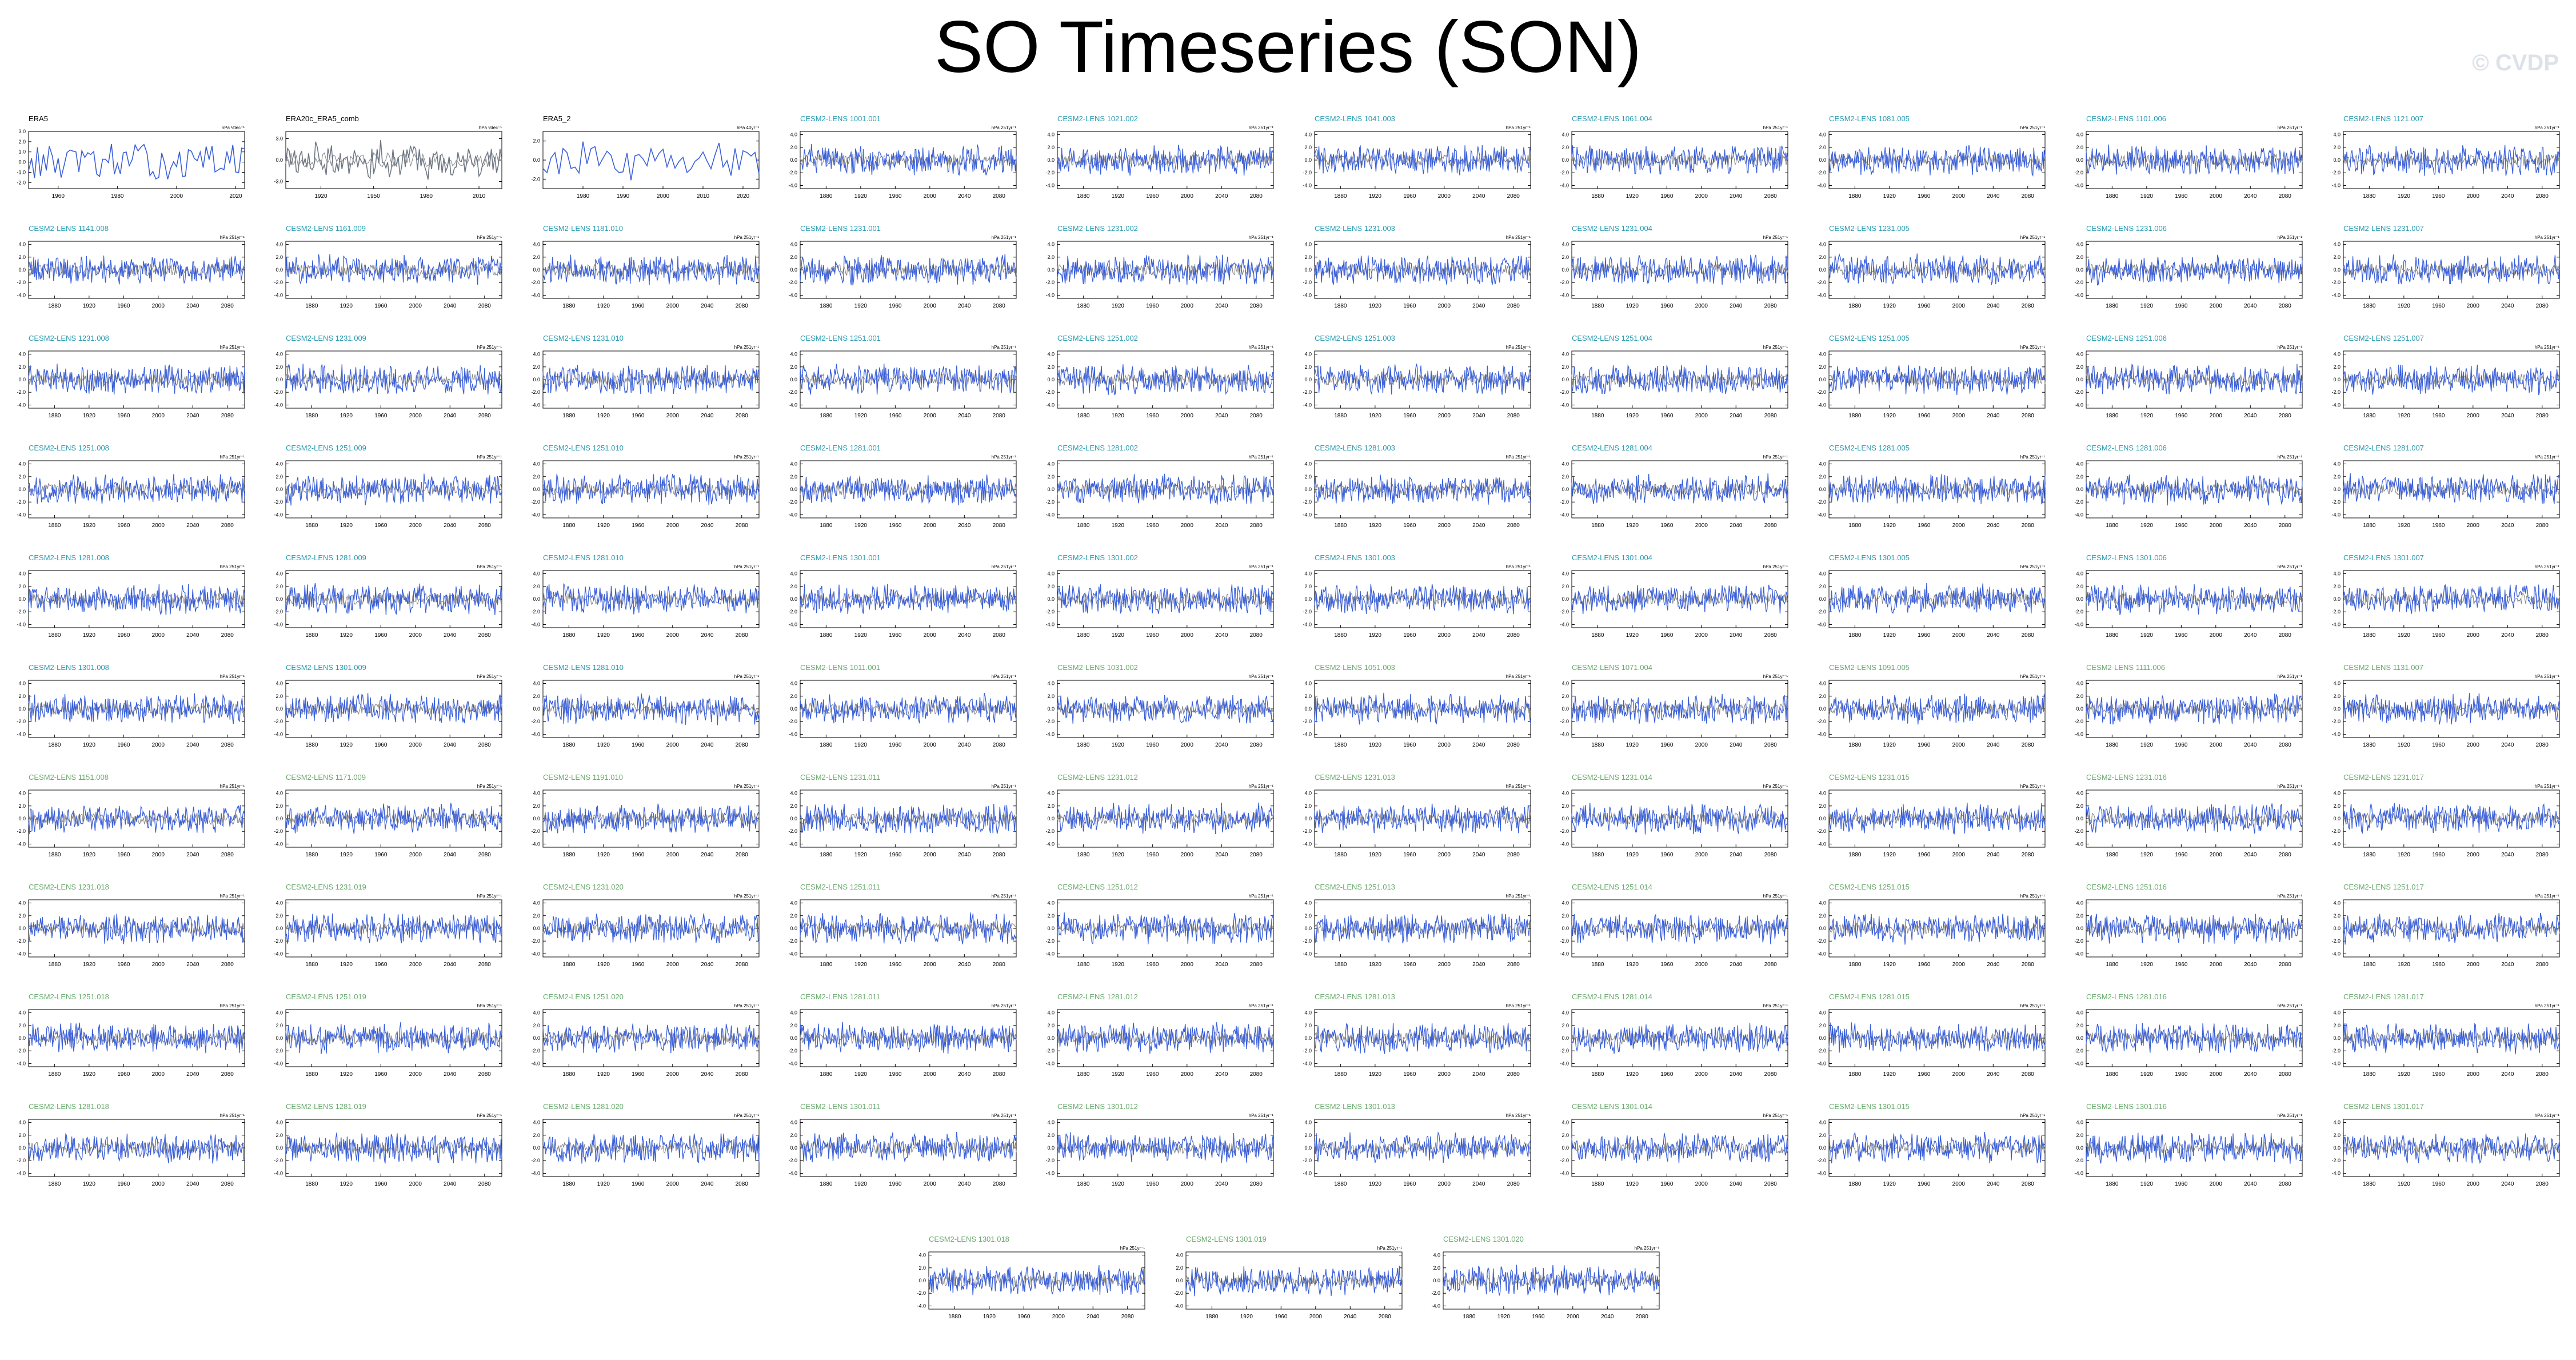 This screenshot has width=2576, height=1360. What do you see at coordinates (1355, 118) in the screenshot?
I see `panel-title: CESM2-LENS 1041.003` at bounding box center [1355, 118].